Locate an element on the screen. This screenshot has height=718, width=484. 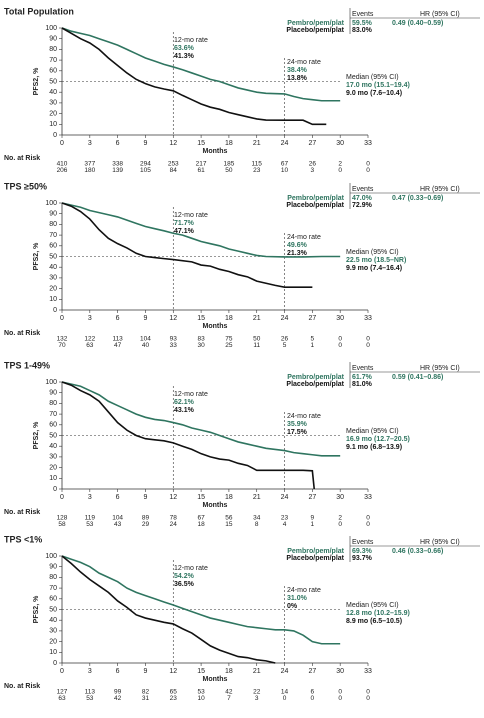
risk-count: 128 is located at coordinates (62, 518).